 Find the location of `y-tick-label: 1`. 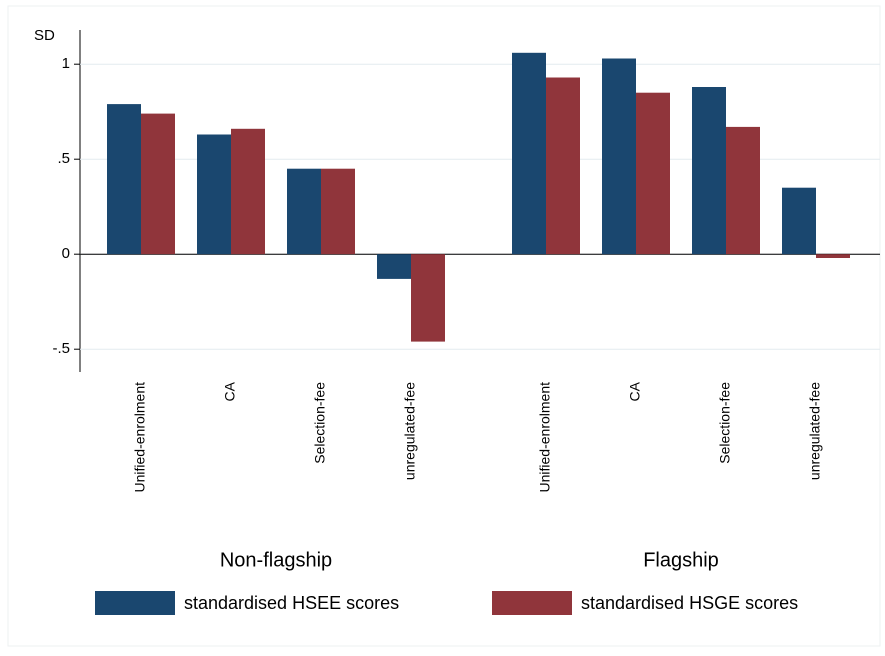

y-tick-label: 1 is located at coordinates (66, 63).